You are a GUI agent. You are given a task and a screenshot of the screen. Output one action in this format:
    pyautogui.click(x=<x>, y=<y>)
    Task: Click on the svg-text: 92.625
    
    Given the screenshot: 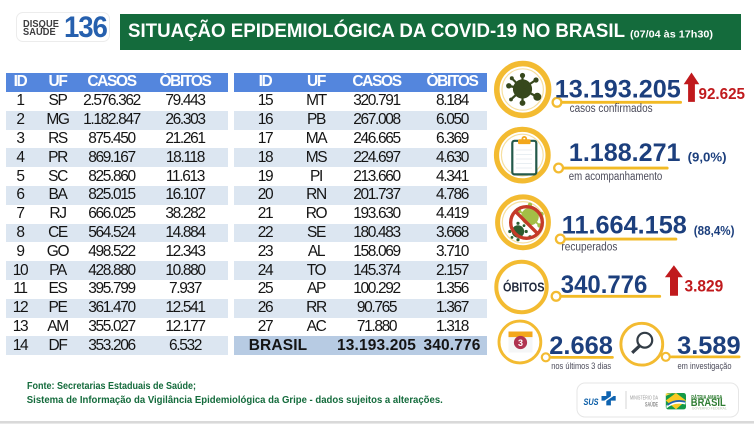 What is the action you would take?
    pyautogui.click(x=722, y=94)
    